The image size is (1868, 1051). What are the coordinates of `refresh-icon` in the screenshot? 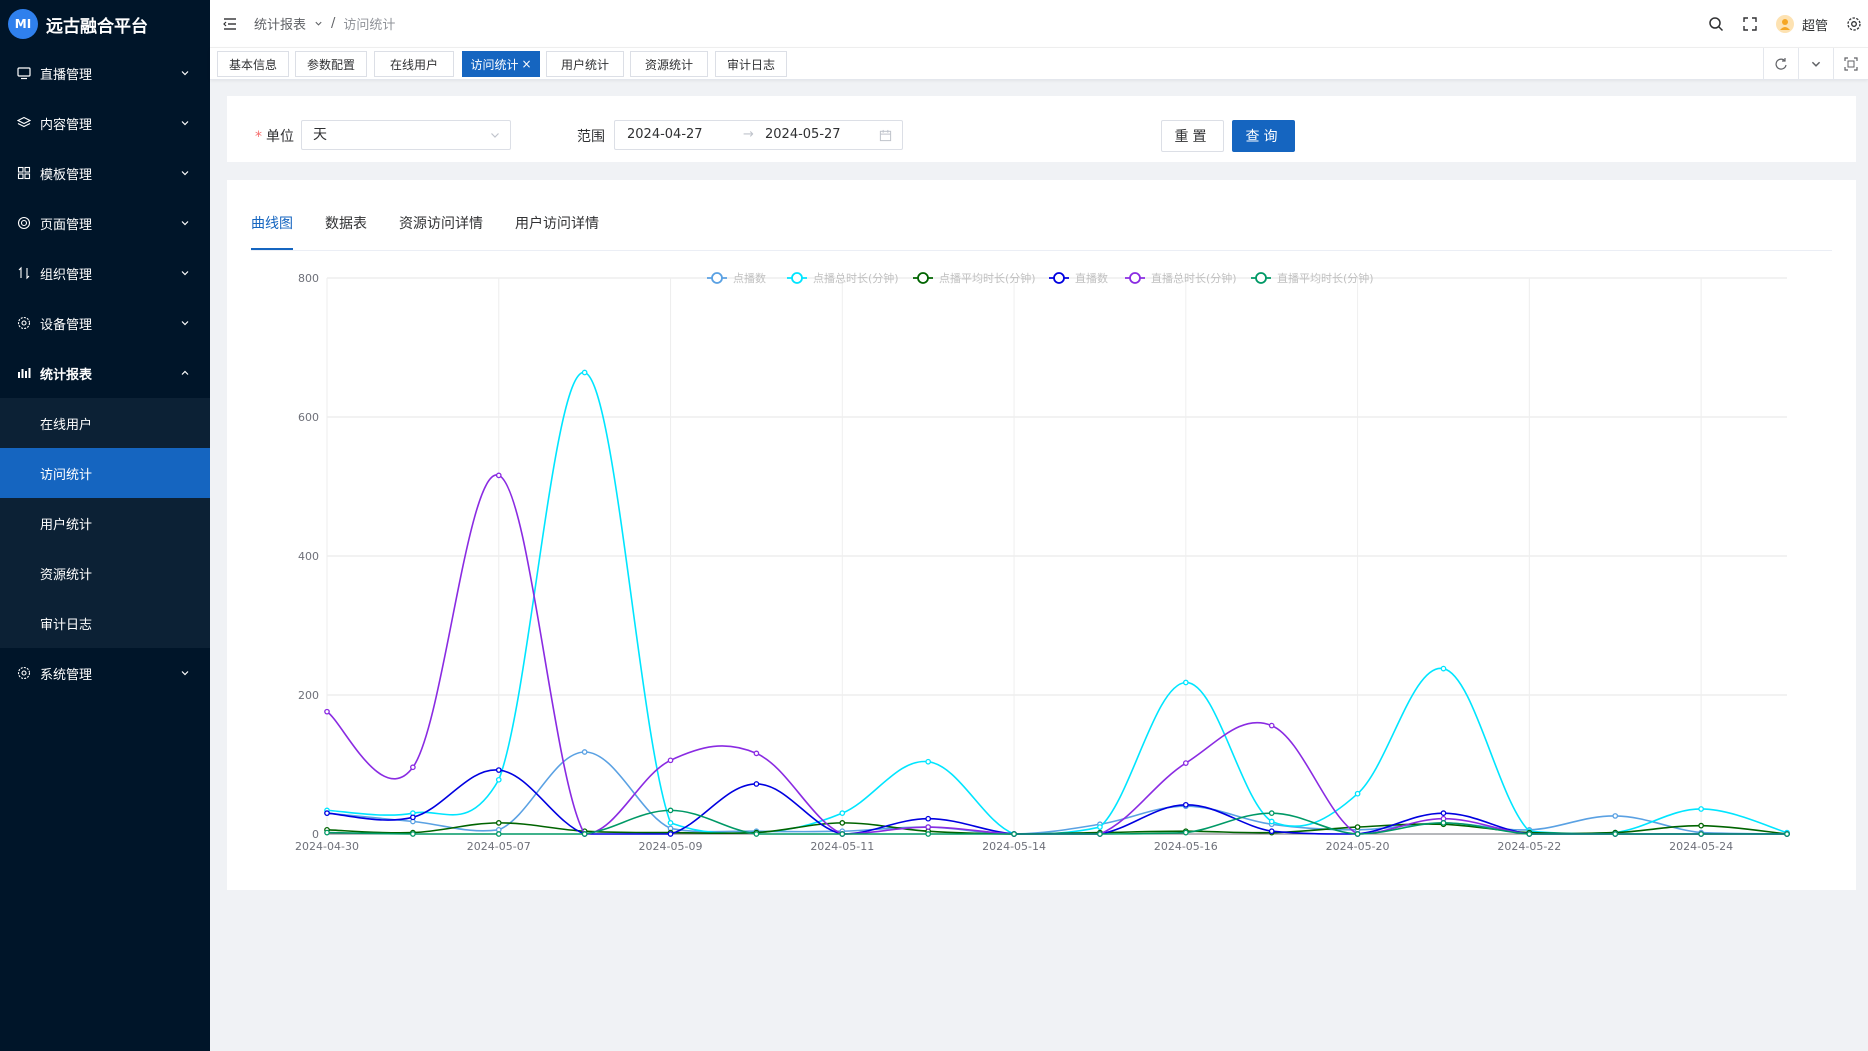 It's located at (1780, 64).